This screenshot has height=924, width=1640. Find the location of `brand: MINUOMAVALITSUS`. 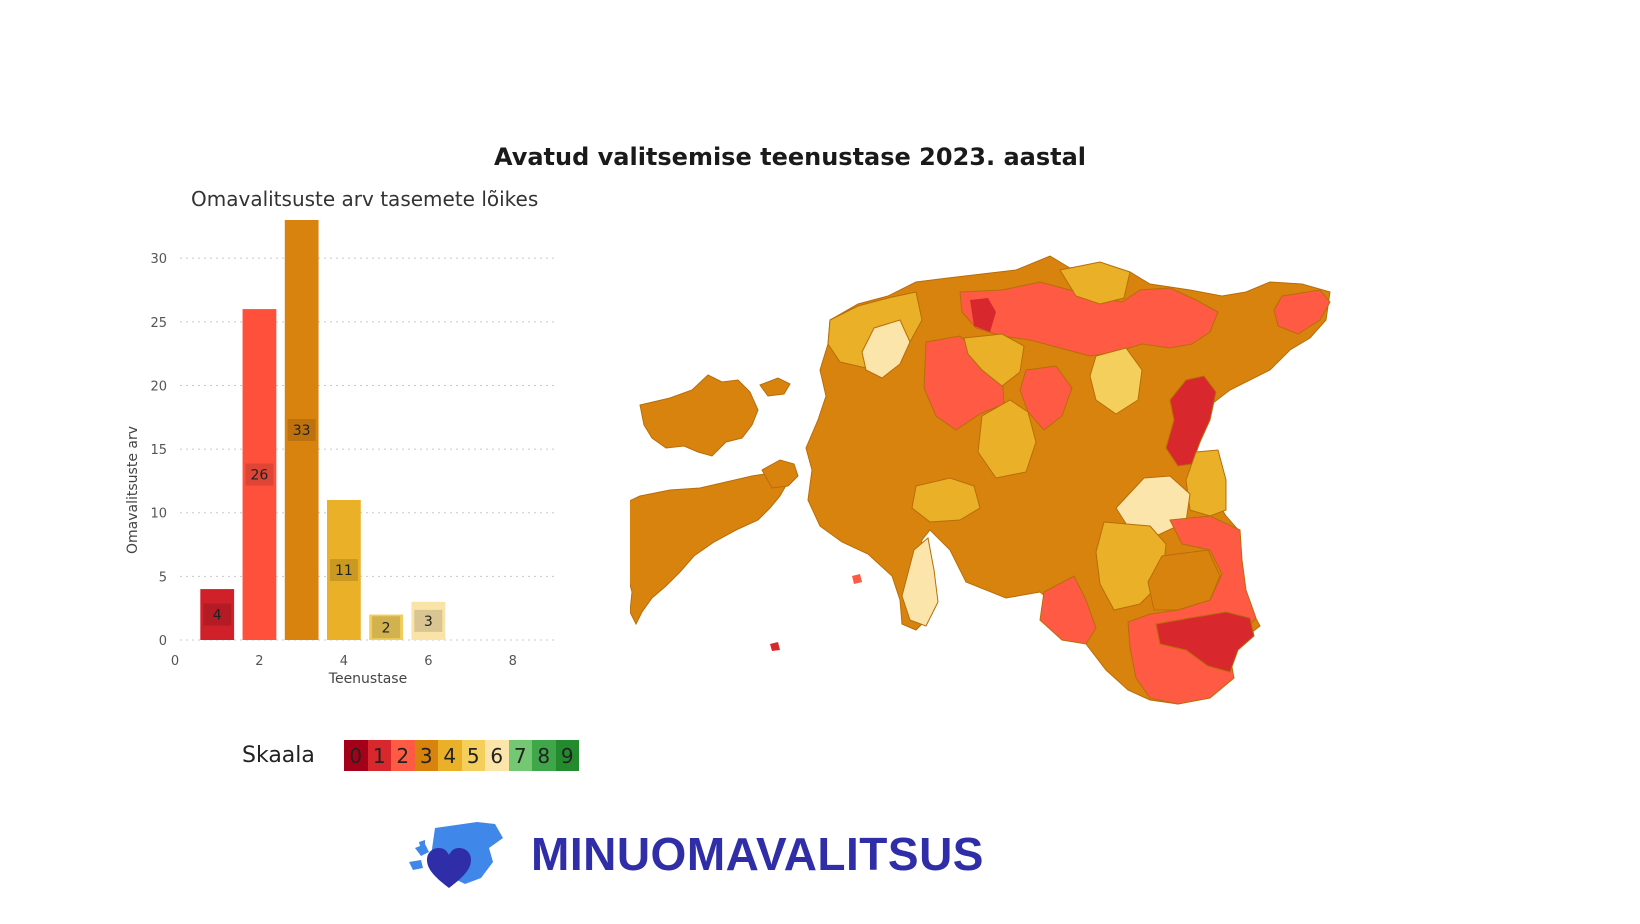

brand: MINUOMAVALITSUS is located at coordinates (695, 854).